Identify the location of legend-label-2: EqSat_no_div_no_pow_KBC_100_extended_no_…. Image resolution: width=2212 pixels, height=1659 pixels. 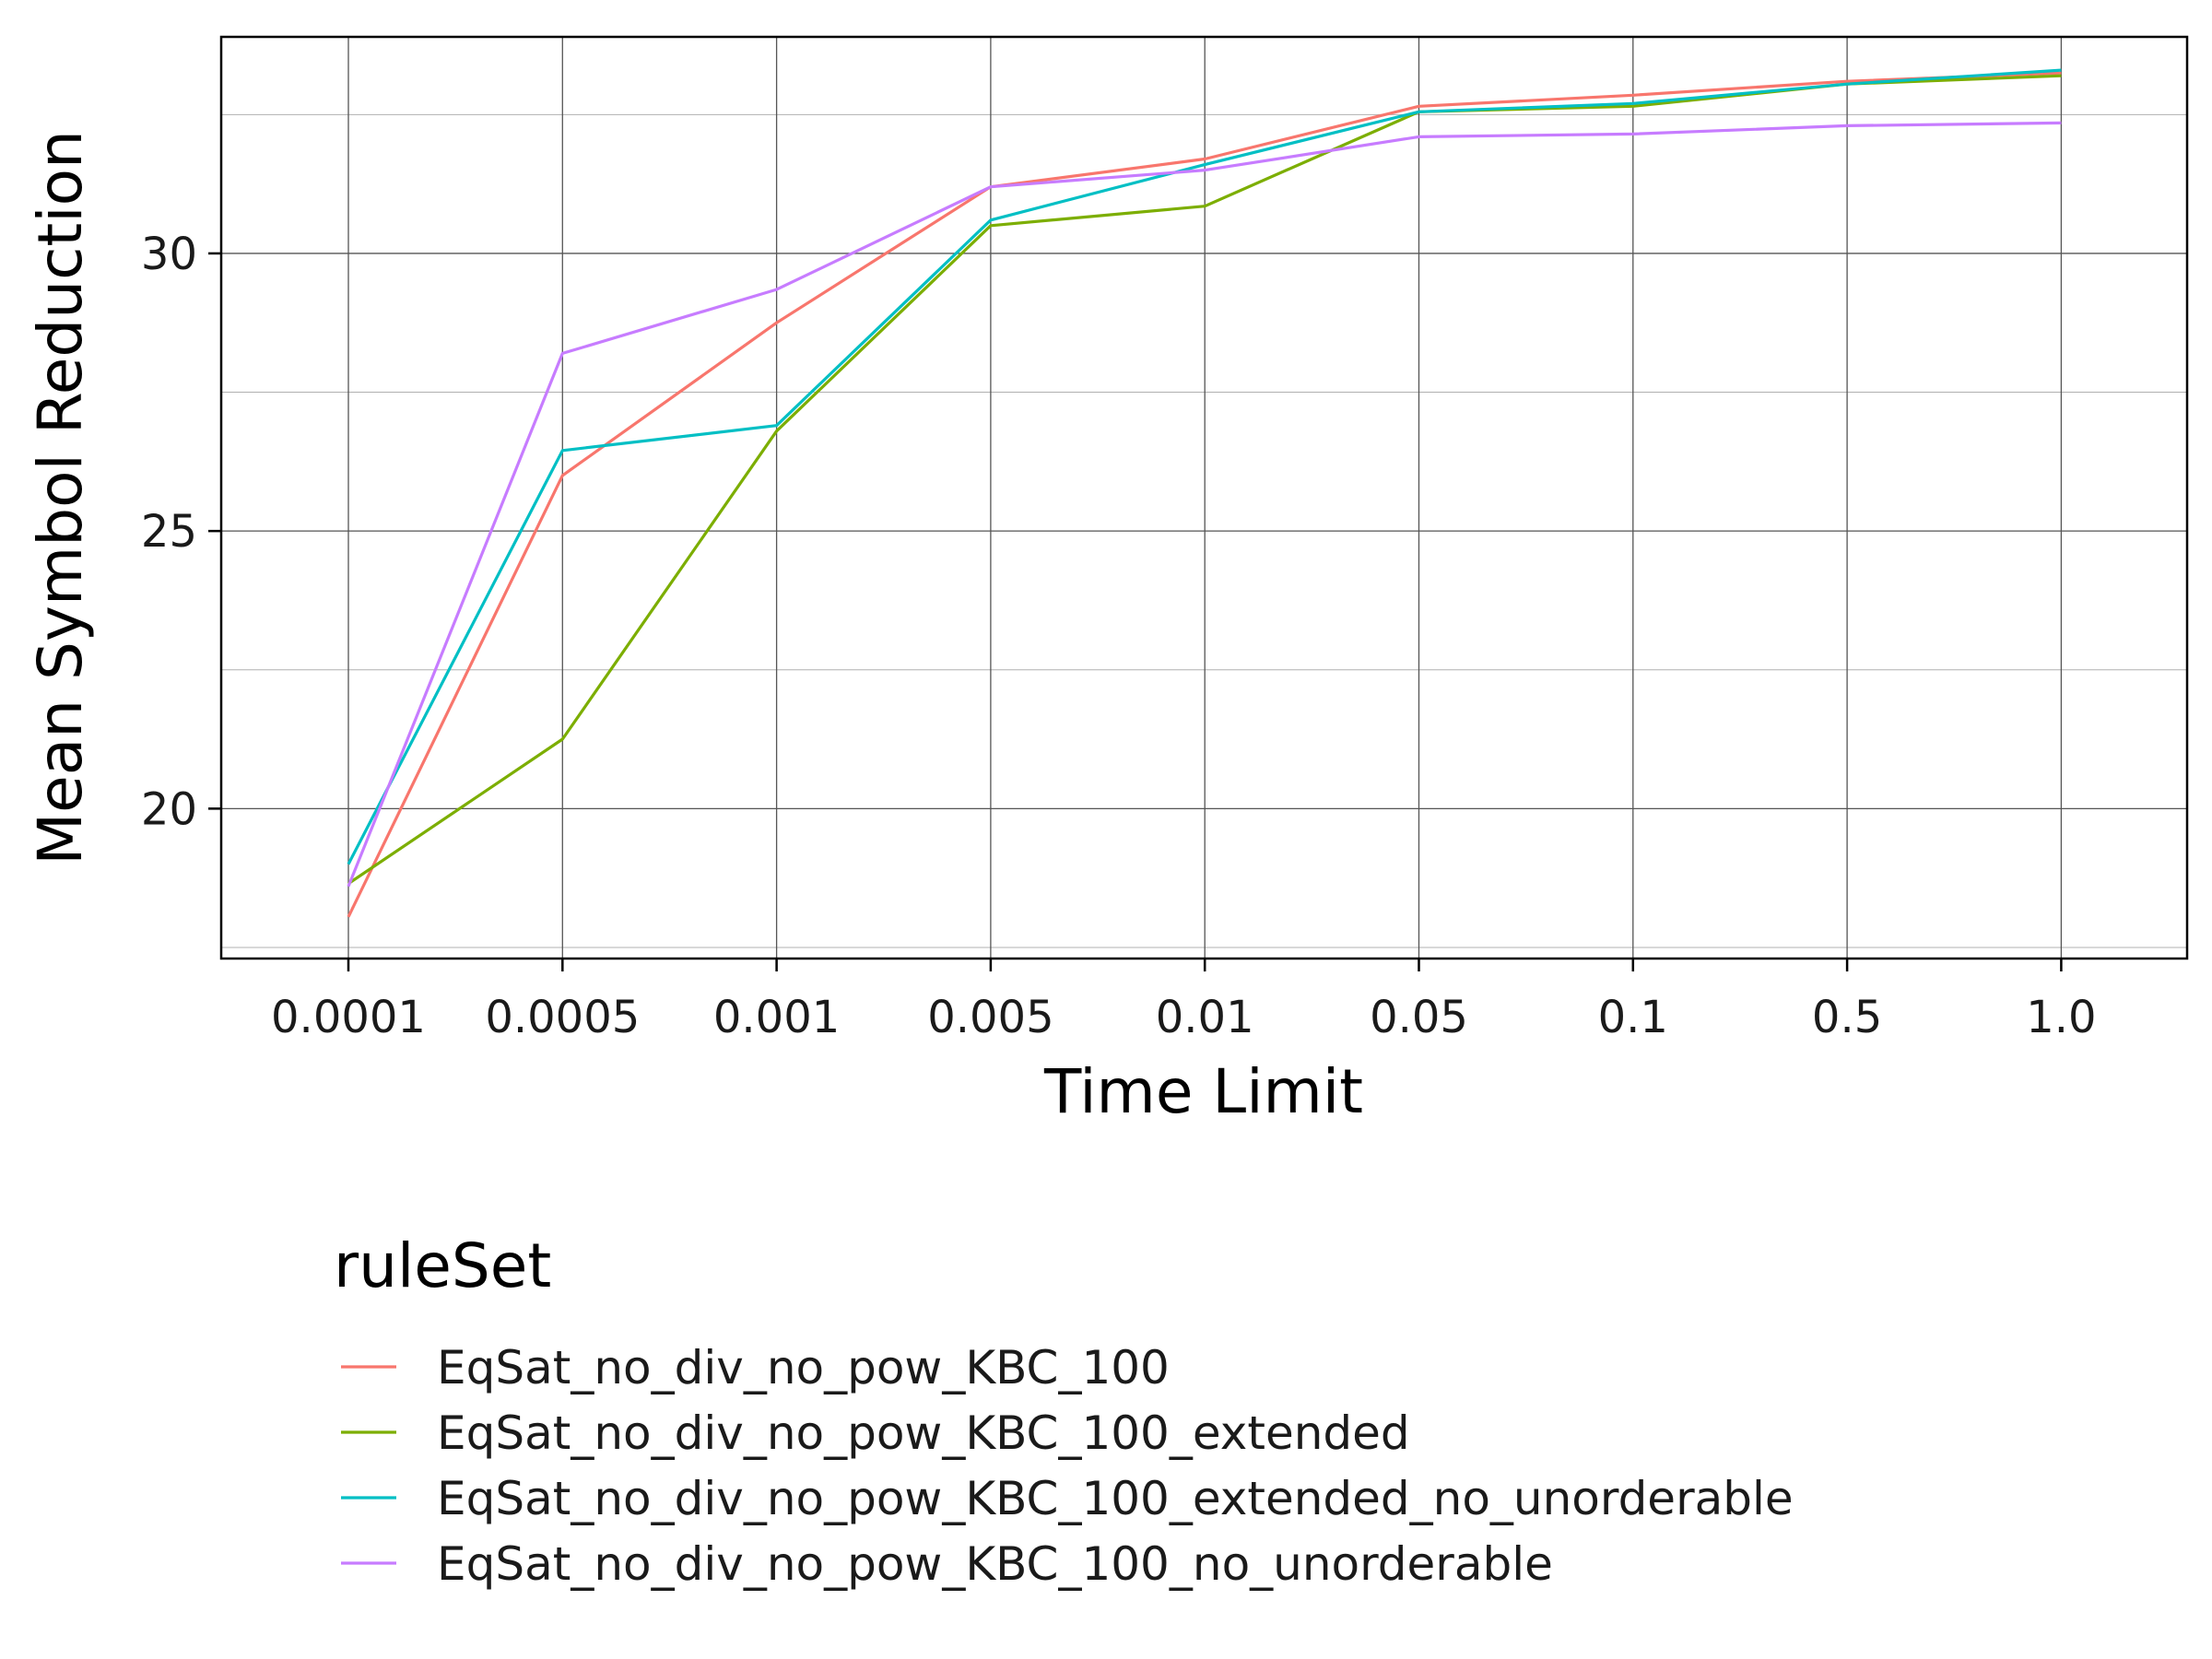
(1115, 1498).